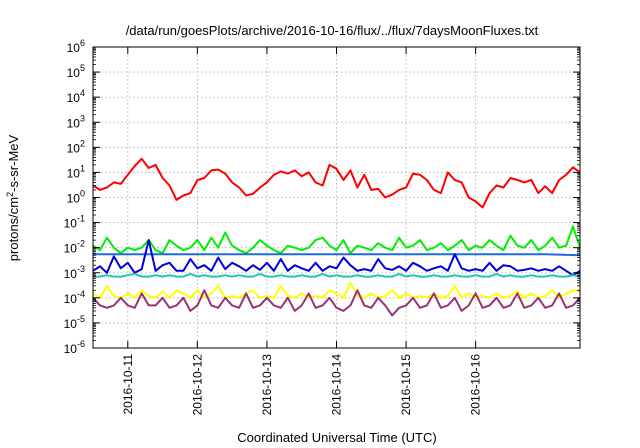  Describe the element at coordinates (10, 194) in the screenshot. I see `y-axis-label-sup: 2` at that location.